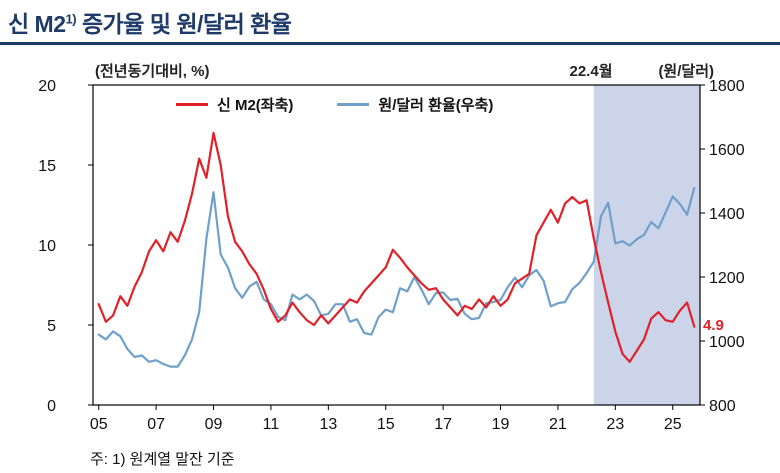 The width and height of the screenshot is (780, 473). What do you see at coordinates (271, 424) in the screenshot?
I see `svg-text: 11` at bounding box center [271, 424].